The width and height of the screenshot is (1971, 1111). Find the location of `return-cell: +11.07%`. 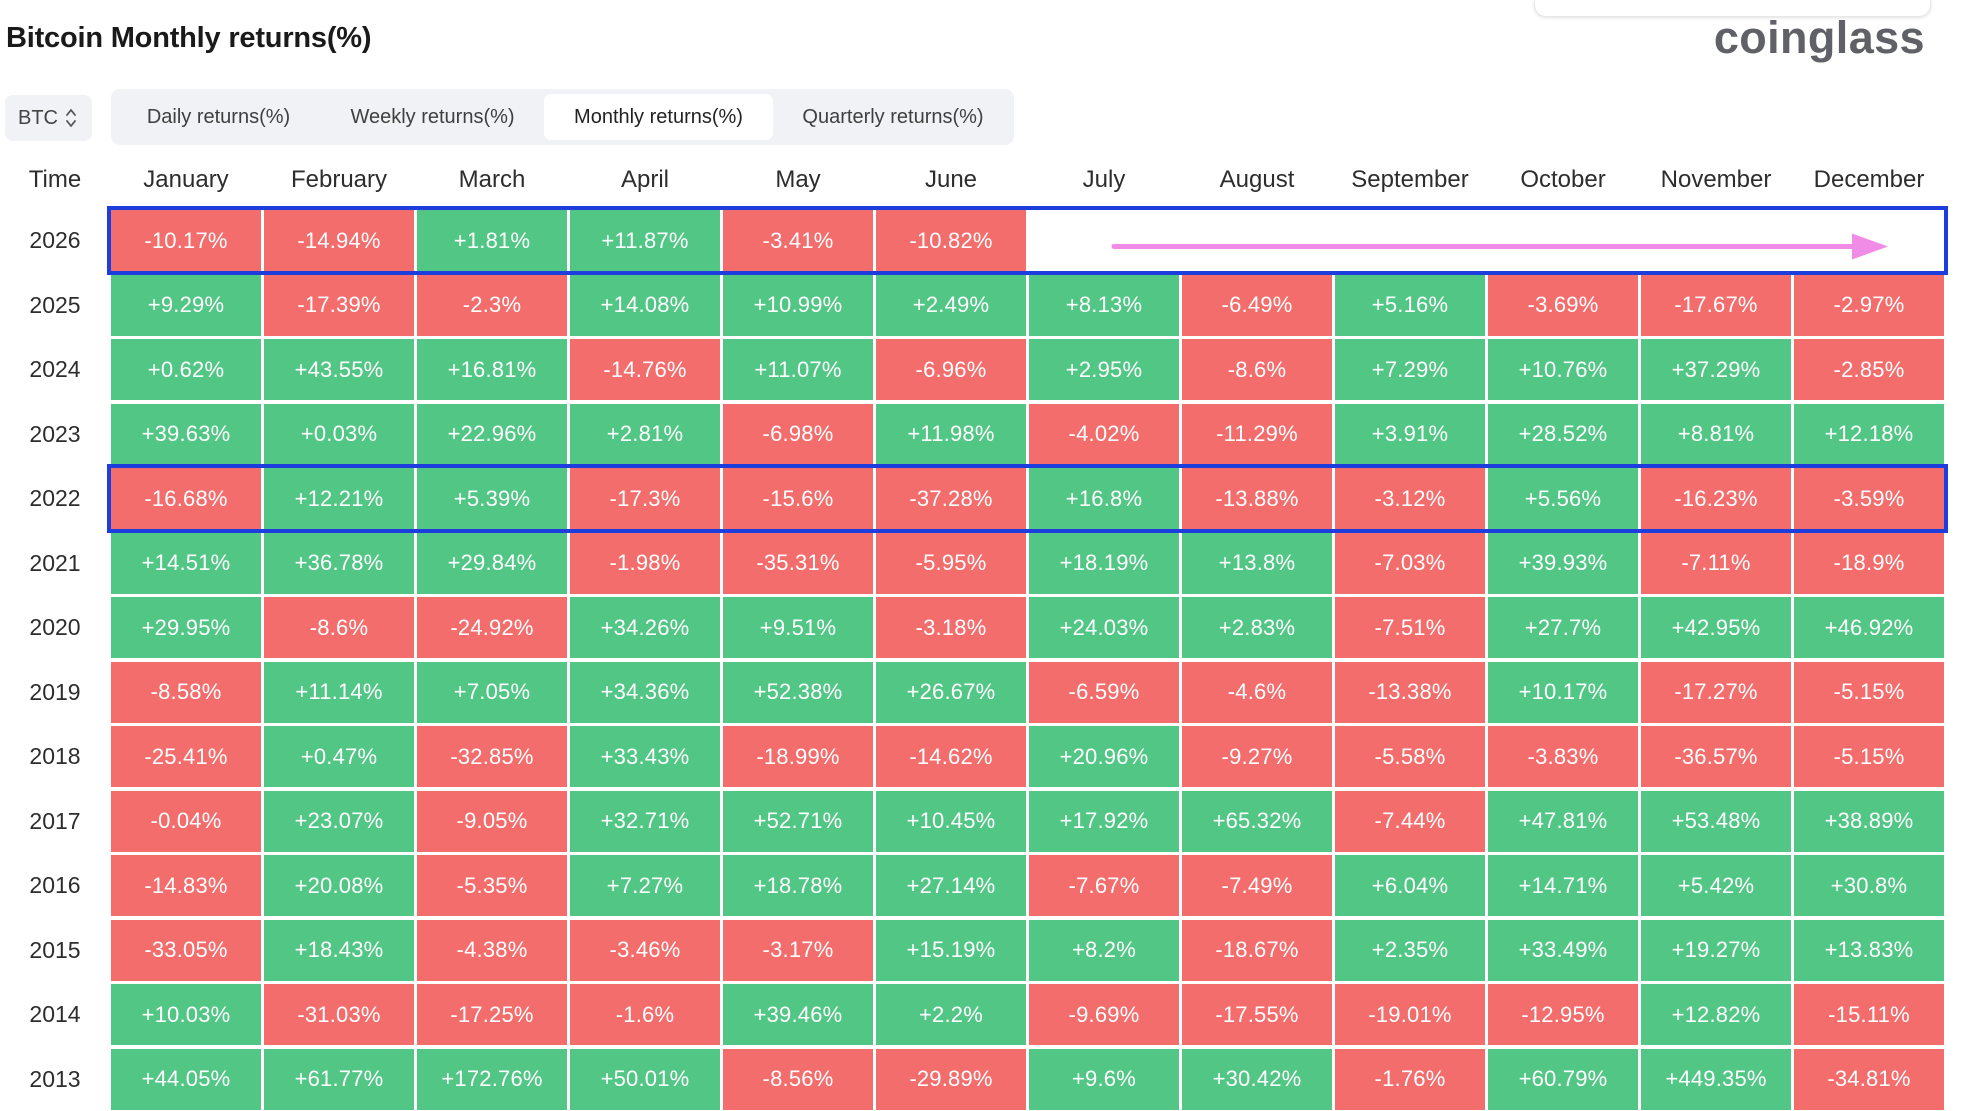

return-cell: +11.07% is located at coordinates (798, 369).